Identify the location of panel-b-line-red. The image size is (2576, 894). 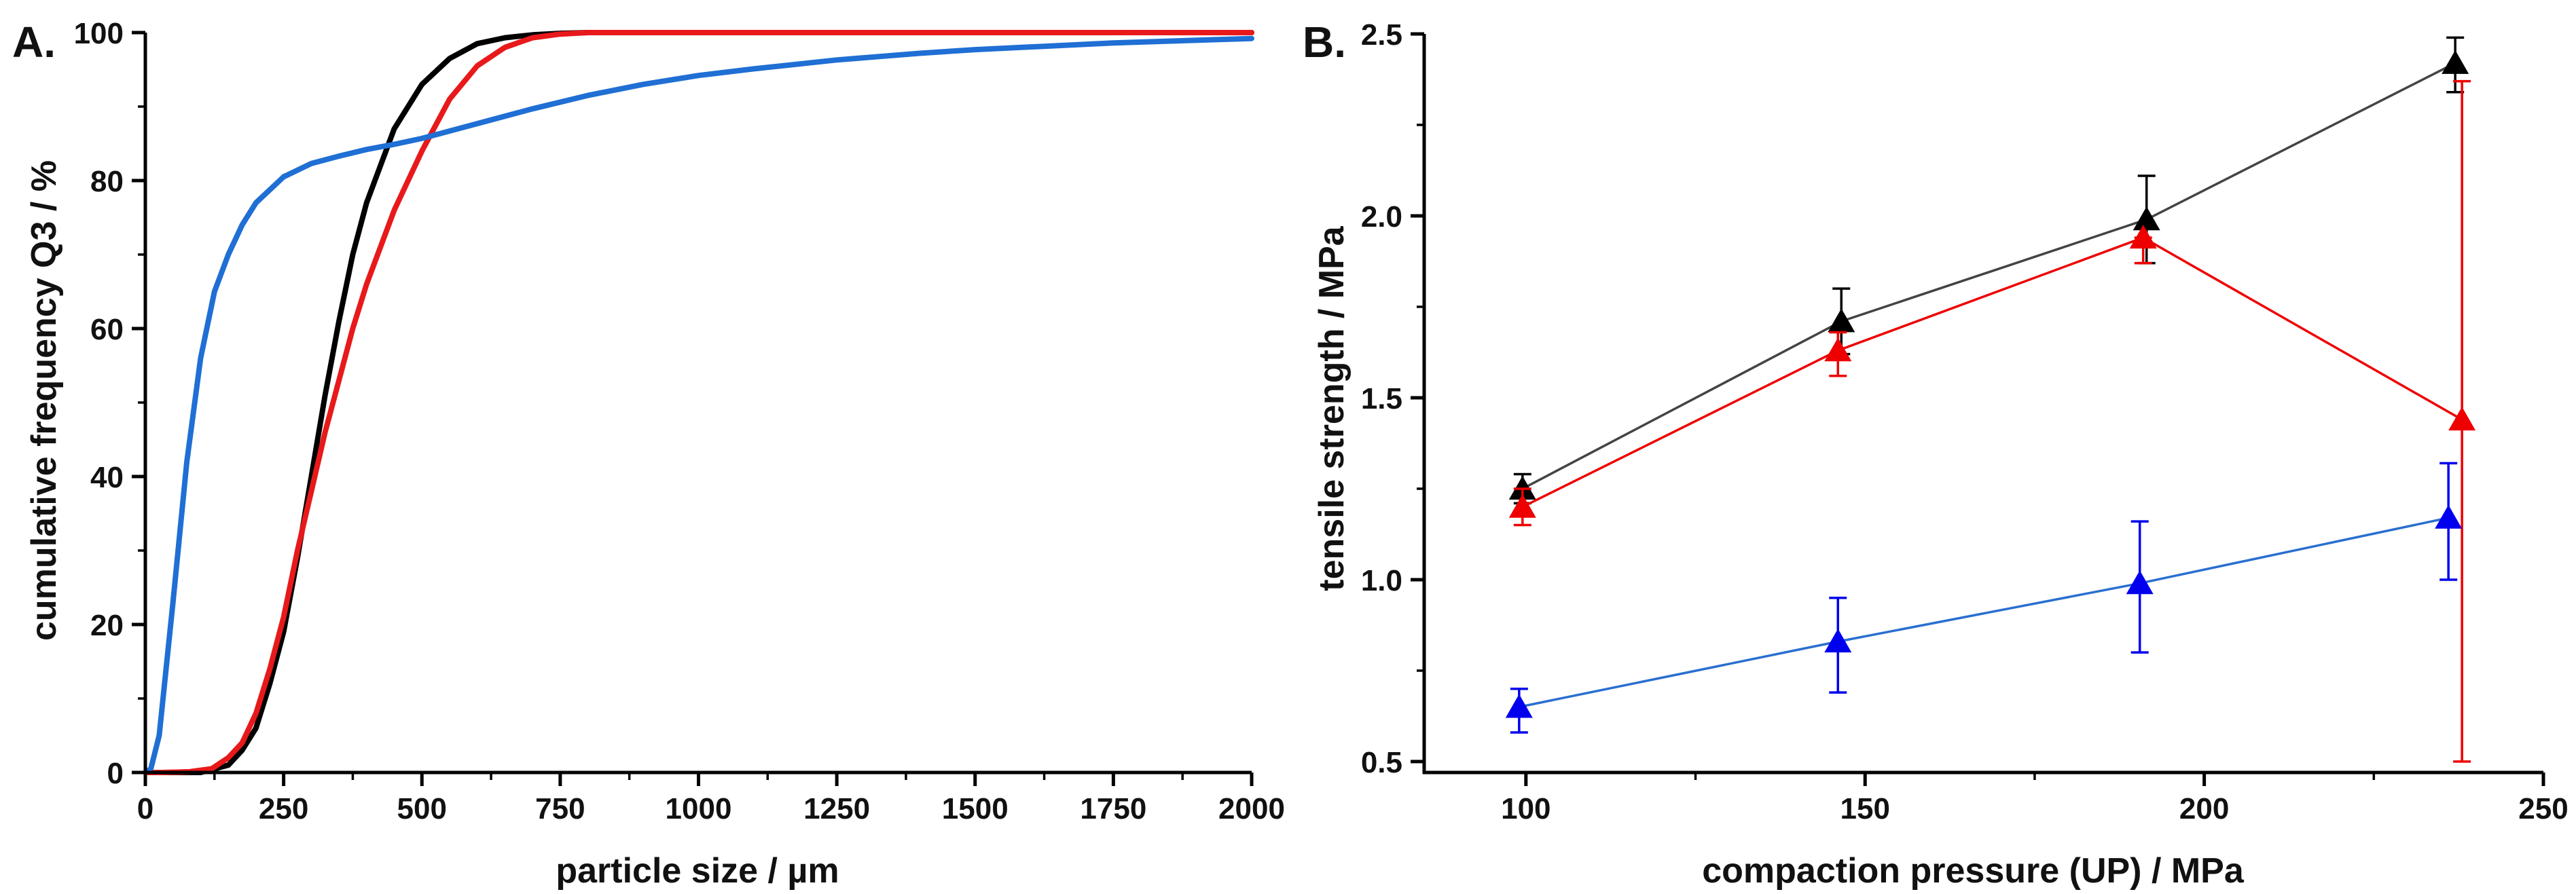
(1993, 372).